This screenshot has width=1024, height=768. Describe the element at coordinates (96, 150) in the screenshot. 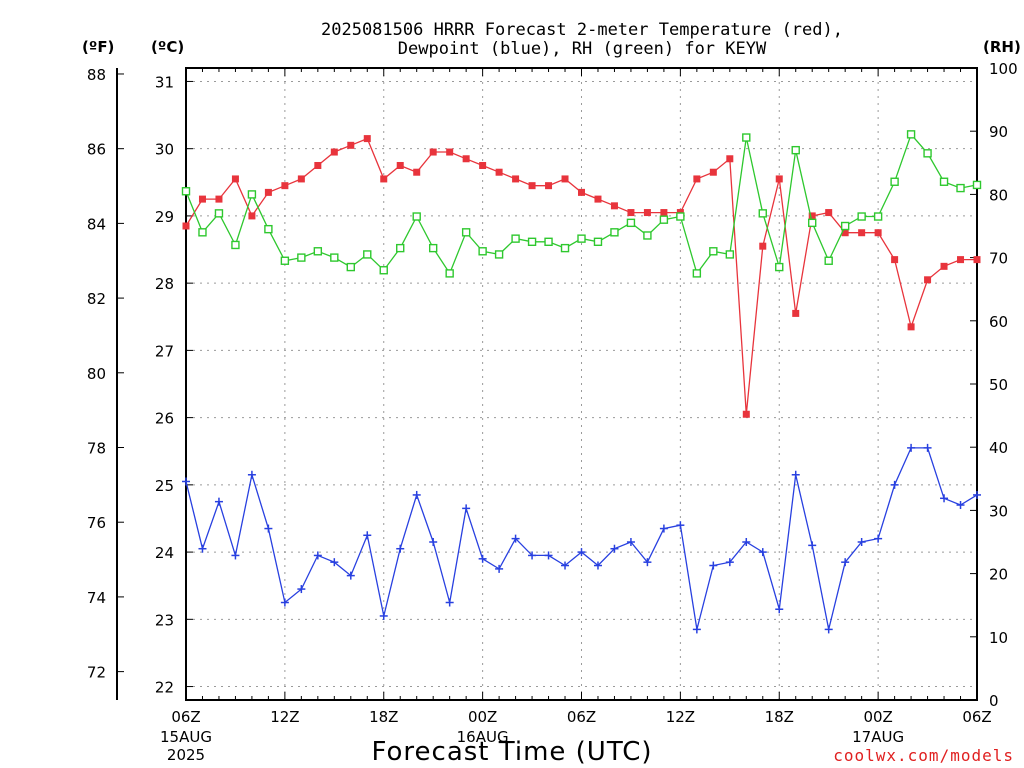

I see `fahrenheit-tick-label: 86` at that location.